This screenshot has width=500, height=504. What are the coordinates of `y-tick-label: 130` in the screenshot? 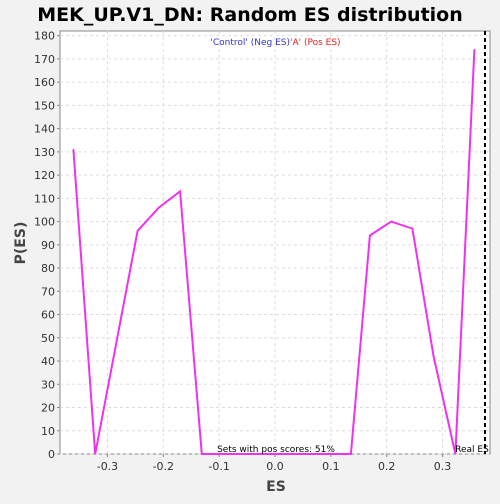 It's located at (44, 152).